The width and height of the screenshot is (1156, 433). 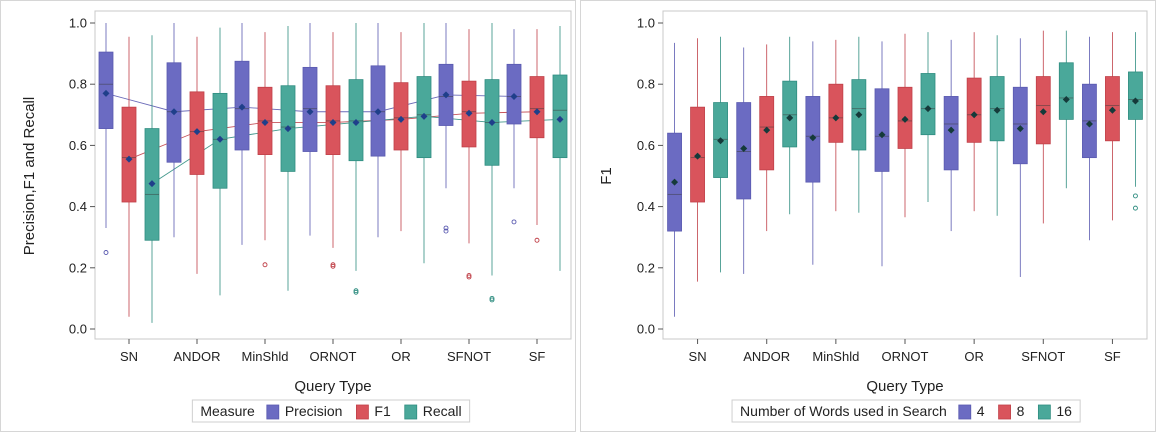 I want to click on legend-title: Number of Words used in Search, so click(x=843, y=411).